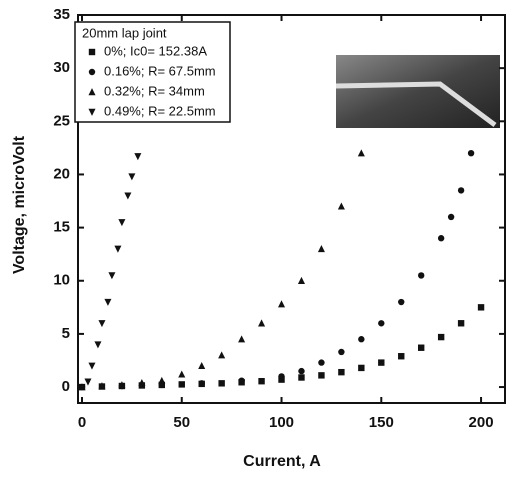 This screenshot has width=530, height=479. I want to click on x-tick-label: 200, so click(481, 422).